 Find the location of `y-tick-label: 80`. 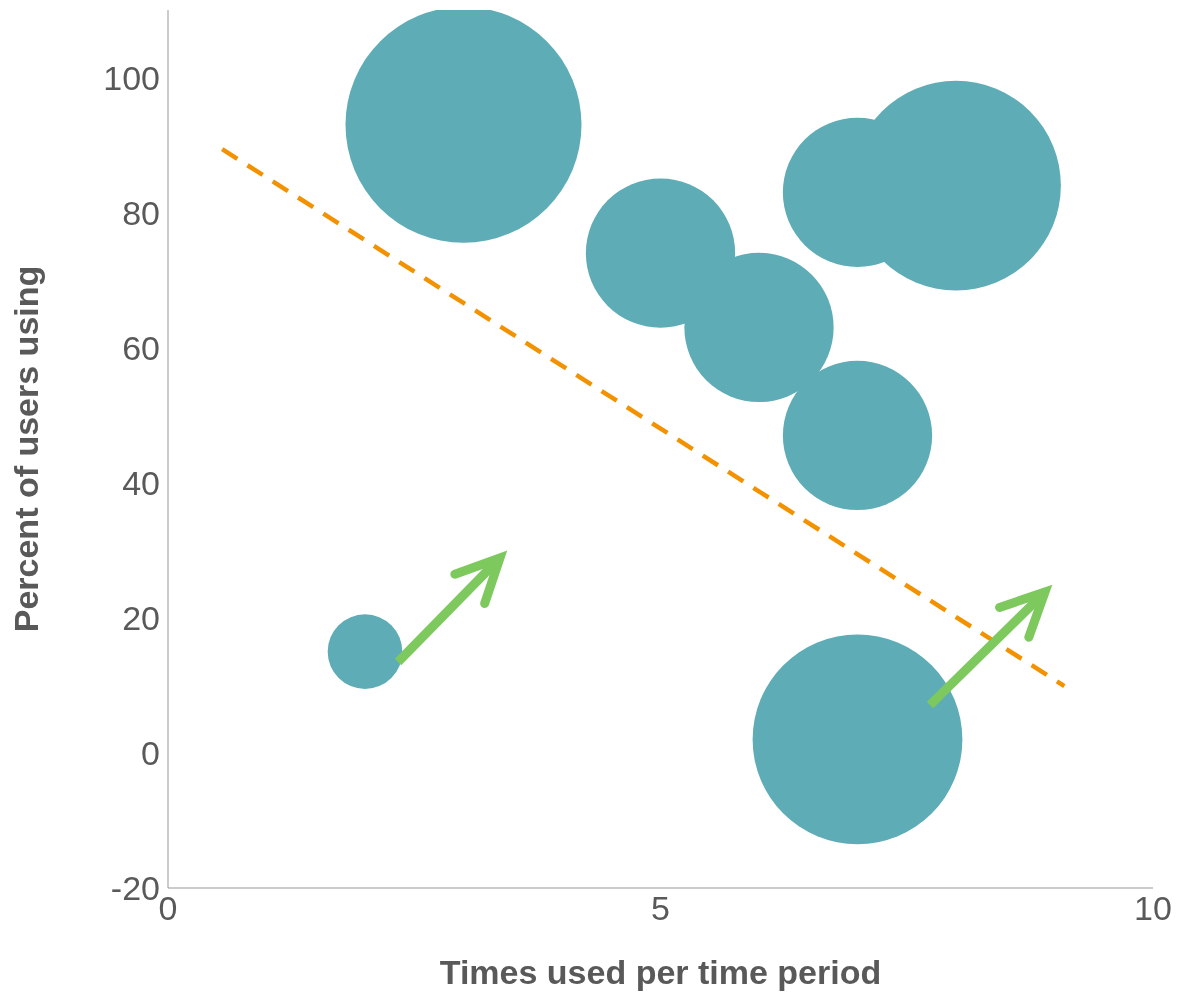

y-tick-label: 80 is located at coordinates (141, 212).